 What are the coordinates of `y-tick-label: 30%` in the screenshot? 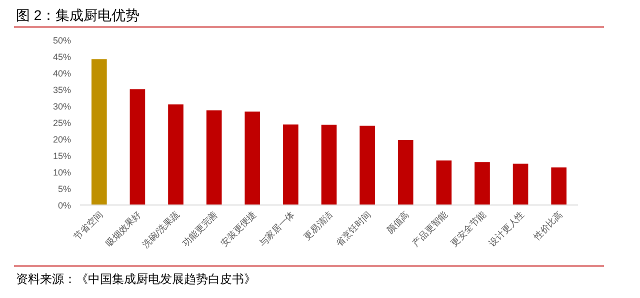 It's located at (61, 107).